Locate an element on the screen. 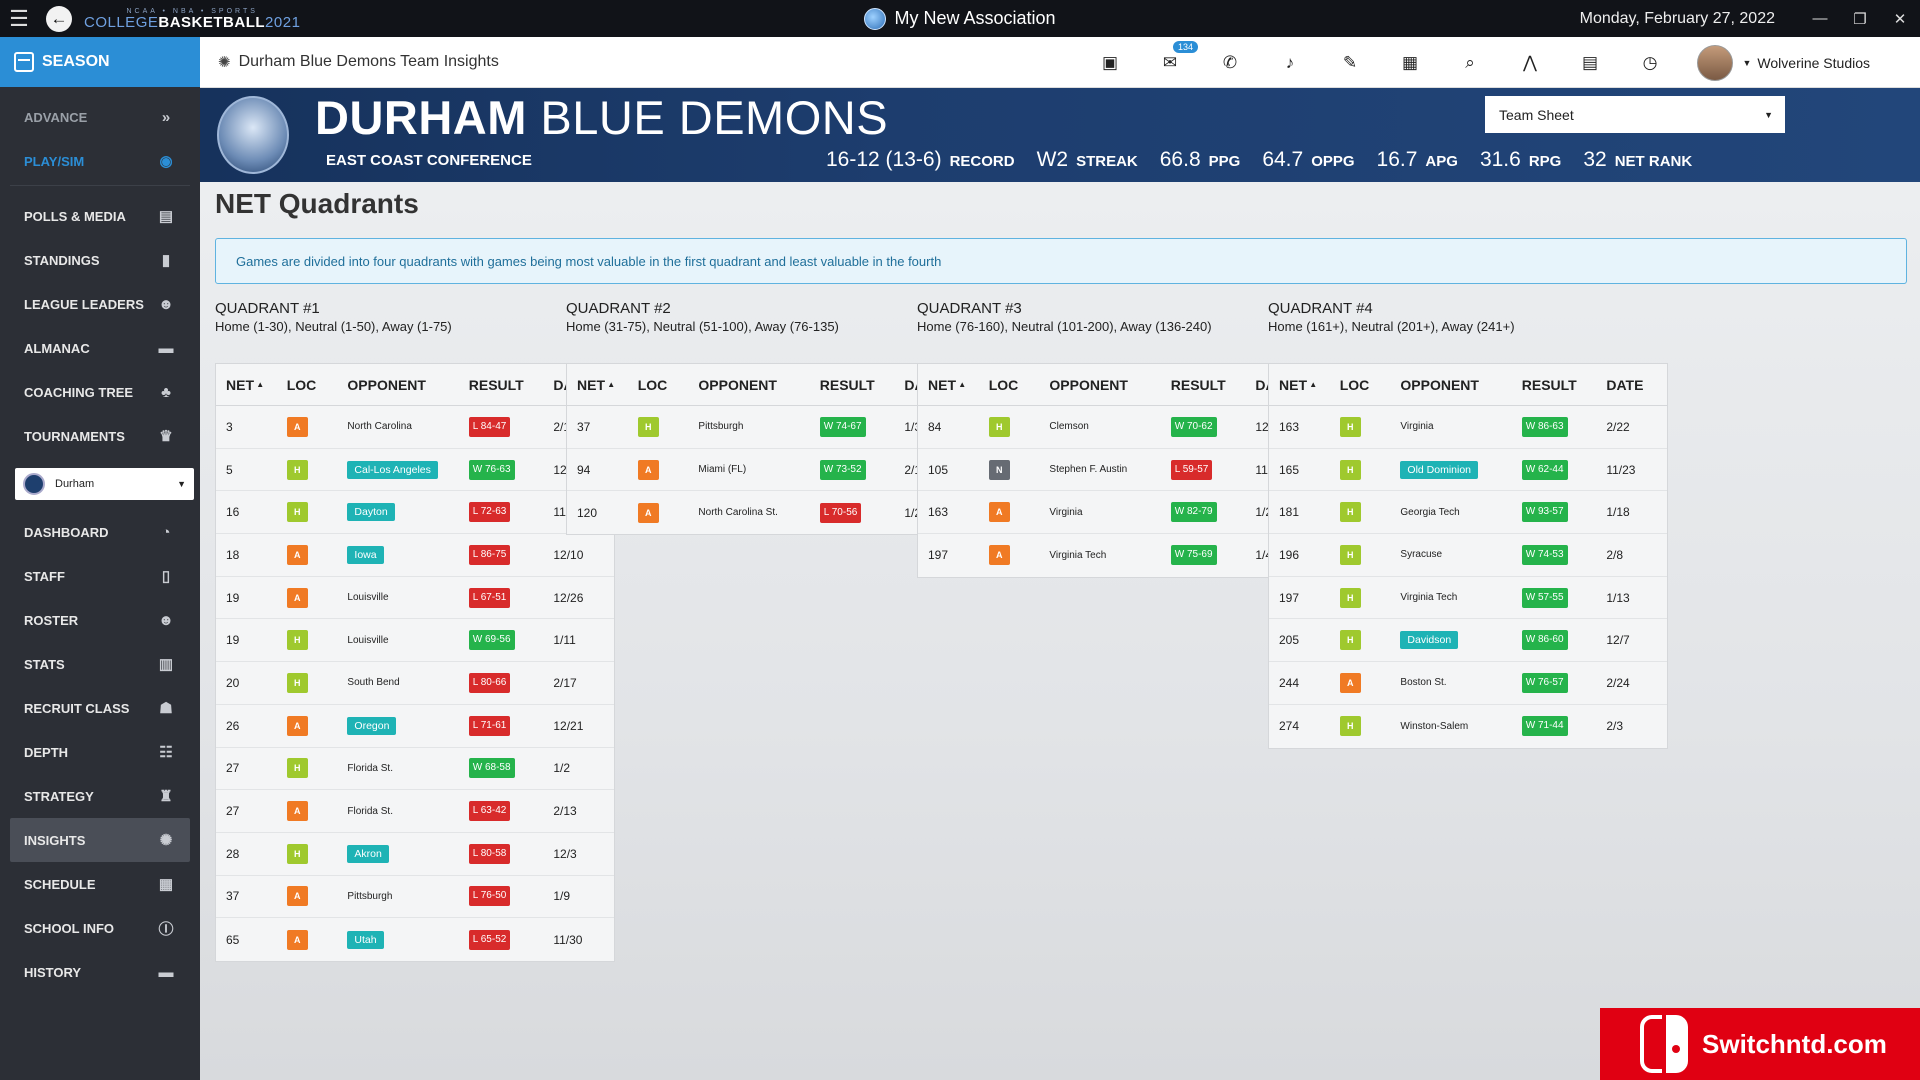 The image size is (1920, 1080). opponent-link: North Carolina is located at coordinates (379, 427).